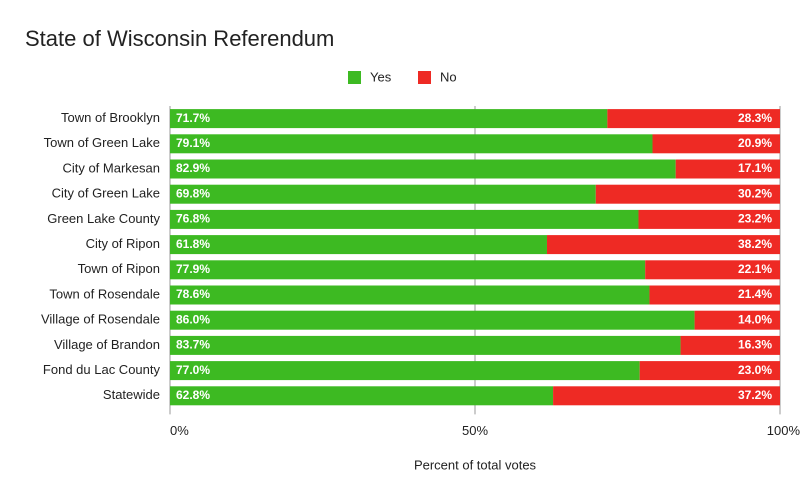 The height and width of the screenshot is (500, 807). Describe the element at coordinates (755, 219) in the screenshot. I see `value-label: 23.2%` at that location.